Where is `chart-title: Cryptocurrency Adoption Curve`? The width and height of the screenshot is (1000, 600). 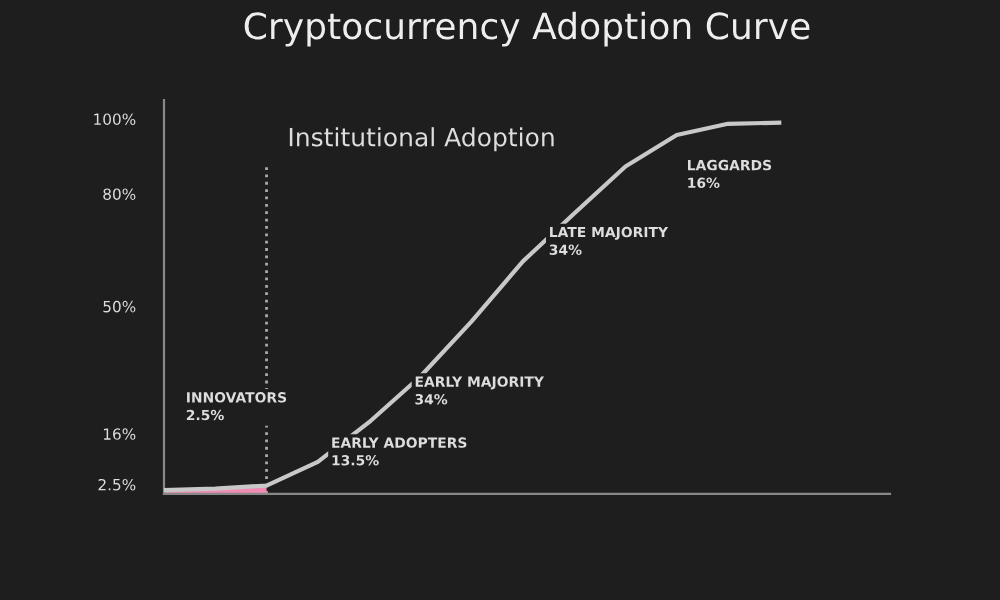 chart-title: Cryptocurrency Adoption Curve is located at coordinates (527, 29).